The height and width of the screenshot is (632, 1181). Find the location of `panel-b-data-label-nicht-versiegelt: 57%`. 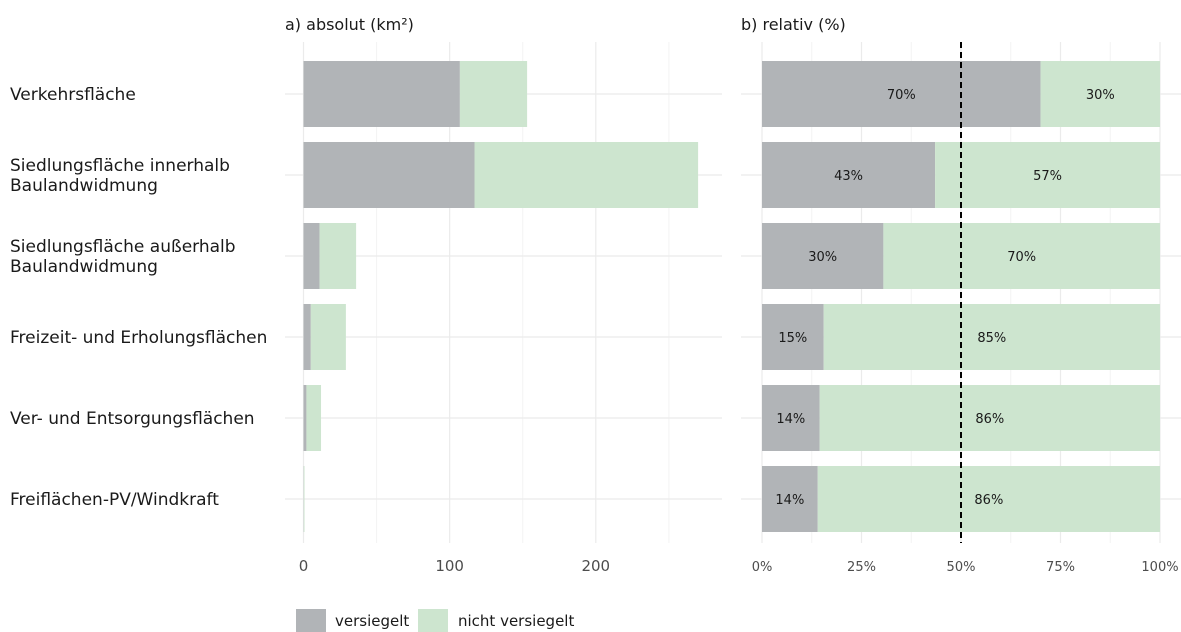

panel-b-data-label-nicht-versiegelt: 57% is located at coordinates (1047, 176).